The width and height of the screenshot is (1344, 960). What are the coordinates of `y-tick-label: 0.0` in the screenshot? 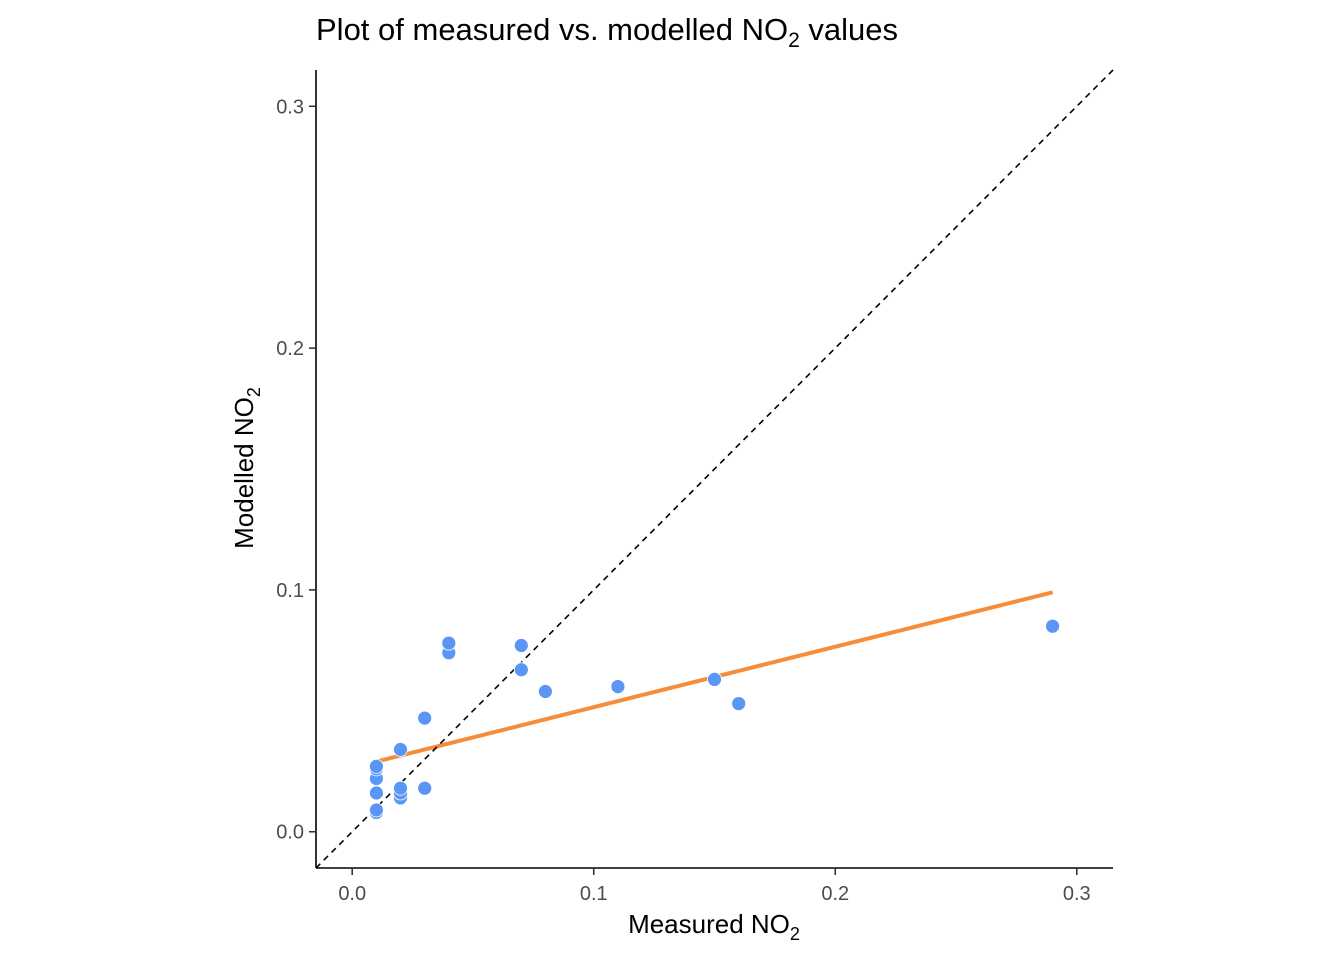 It's located at (290, 833).